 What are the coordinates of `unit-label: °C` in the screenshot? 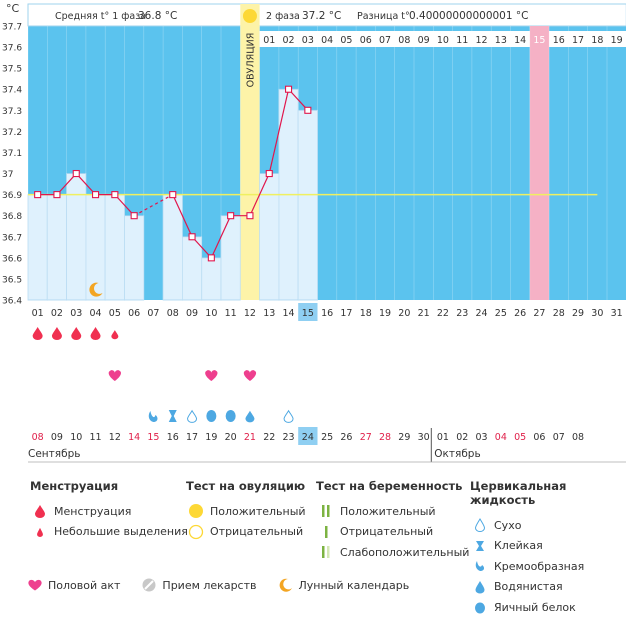 It's located at (13, 8).